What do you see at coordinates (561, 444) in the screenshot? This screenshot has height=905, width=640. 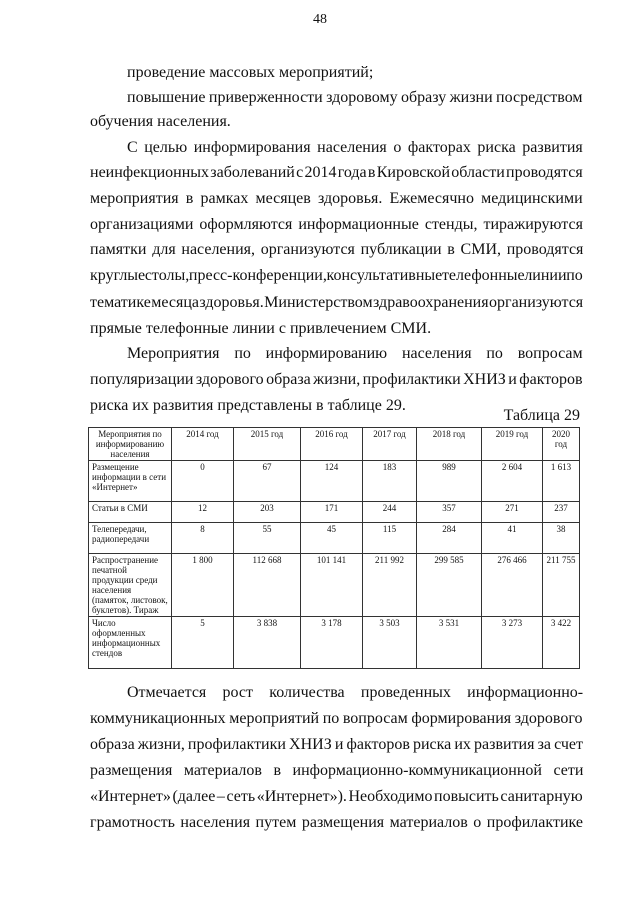 I see `year-header: 2020 год` at bounding box center [561, 444].